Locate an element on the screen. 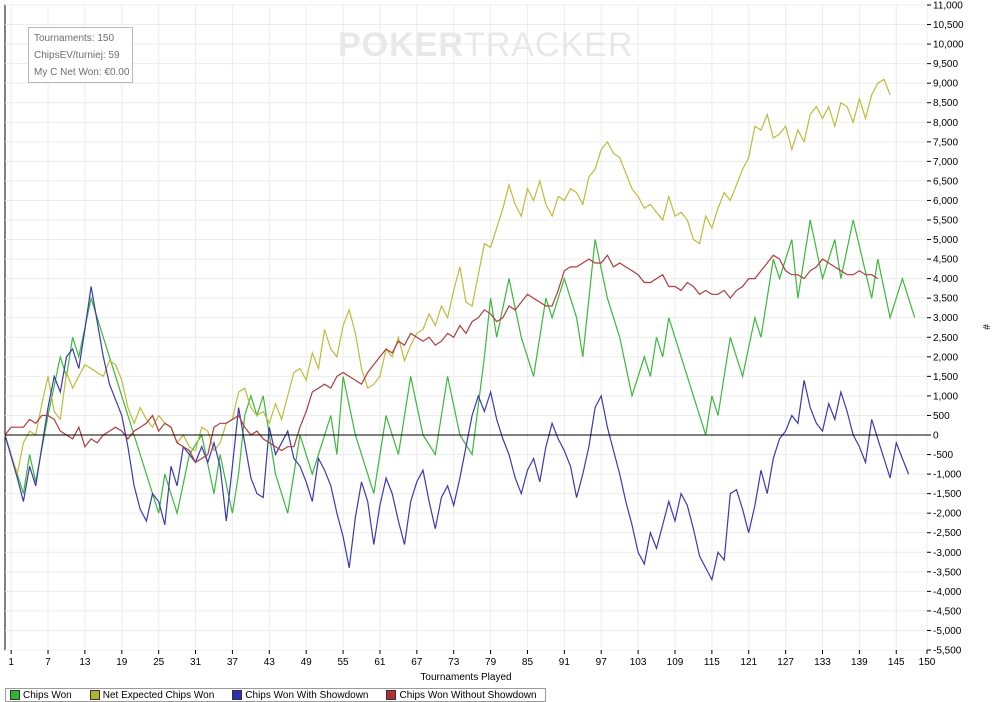 This screenshot has width=1000, height=702. stat-chipsev: ChipsEV/turniej: 59 is located at coordinates (77, 55).